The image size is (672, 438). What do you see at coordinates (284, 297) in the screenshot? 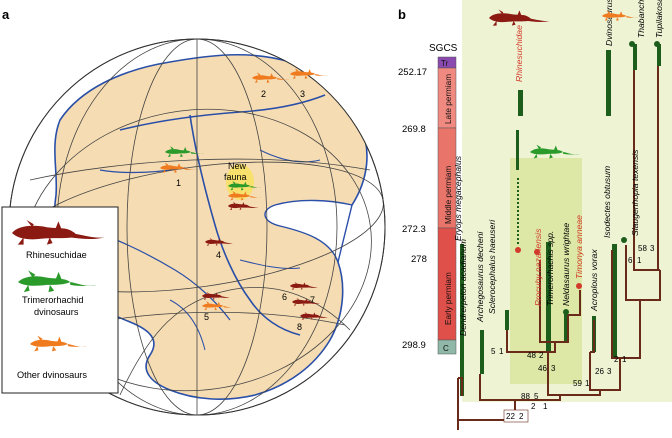
I see `locality-number-6: 6` at bounding box center [284, 297].